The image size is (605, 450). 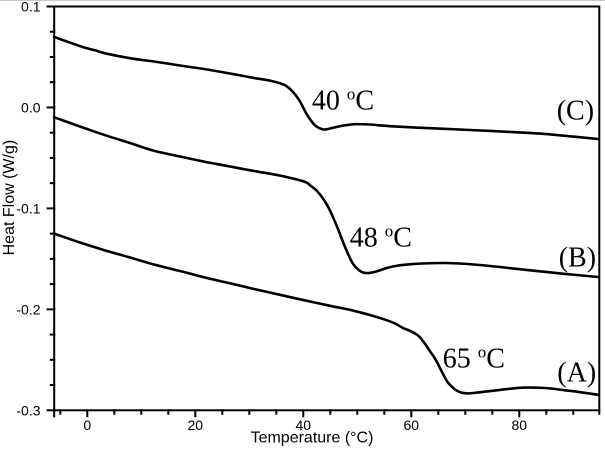 What do you see at coordinates (412, 425) in the screenshot?
I see `svg-text: 60` at bounding box center [412, 425].